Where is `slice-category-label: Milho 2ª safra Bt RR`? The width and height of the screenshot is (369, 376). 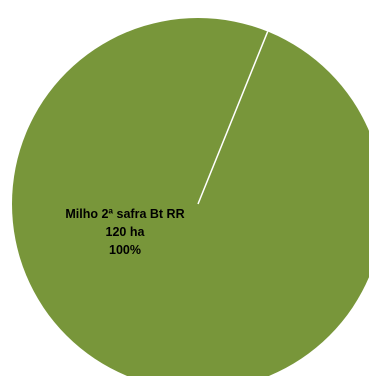
slice-category-label: Milho 2ª safra Bt RR is located at coordinates (125, 214).